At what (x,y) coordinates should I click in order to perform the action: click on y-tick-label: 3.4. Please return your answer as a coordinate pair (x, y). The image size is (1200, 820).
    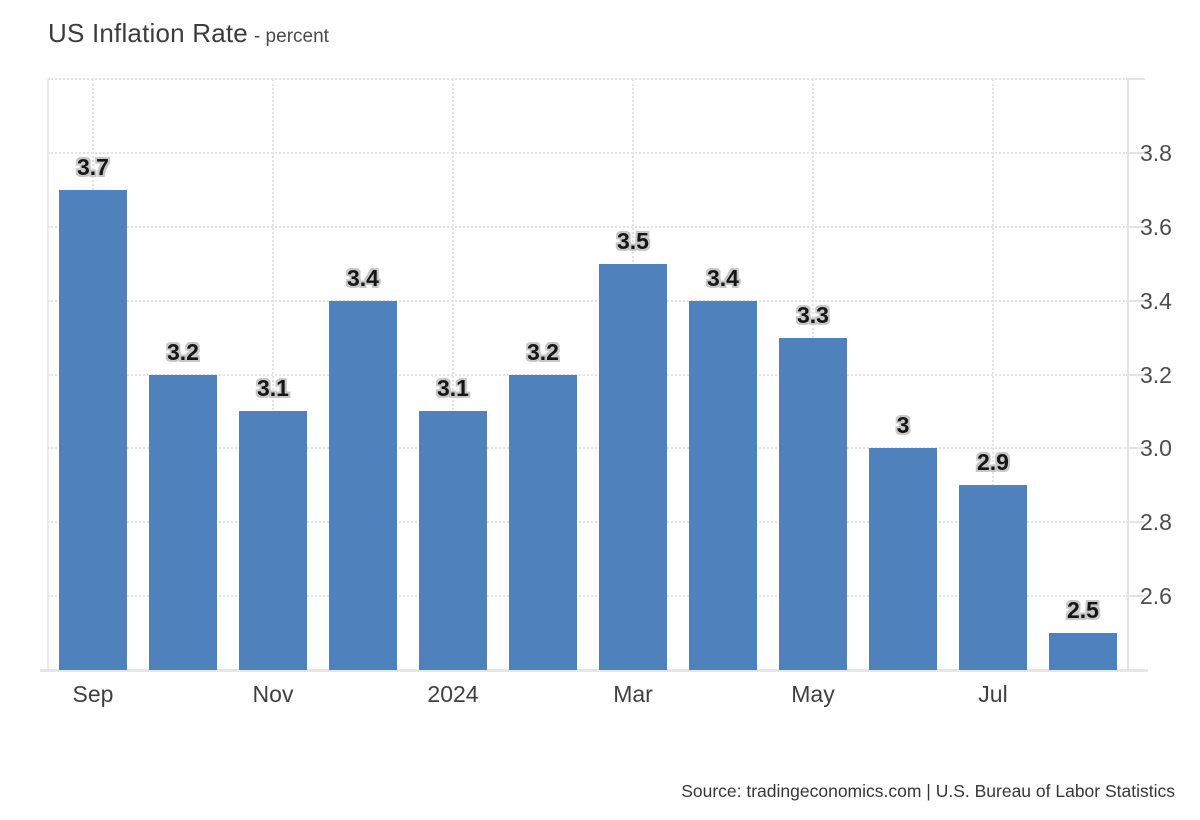
    Looking at the image, I should click on (1156, 300).